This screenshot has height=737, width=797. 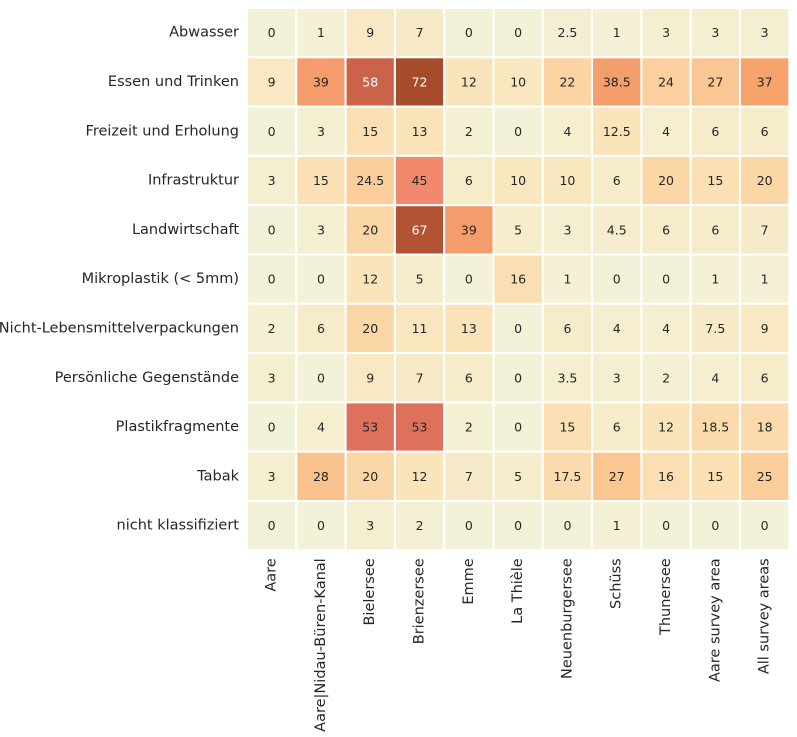 What do you see at coordinates (217, 476) in the screenshot?
I see `row-label: Tabak` at bounding box center [217, 476].